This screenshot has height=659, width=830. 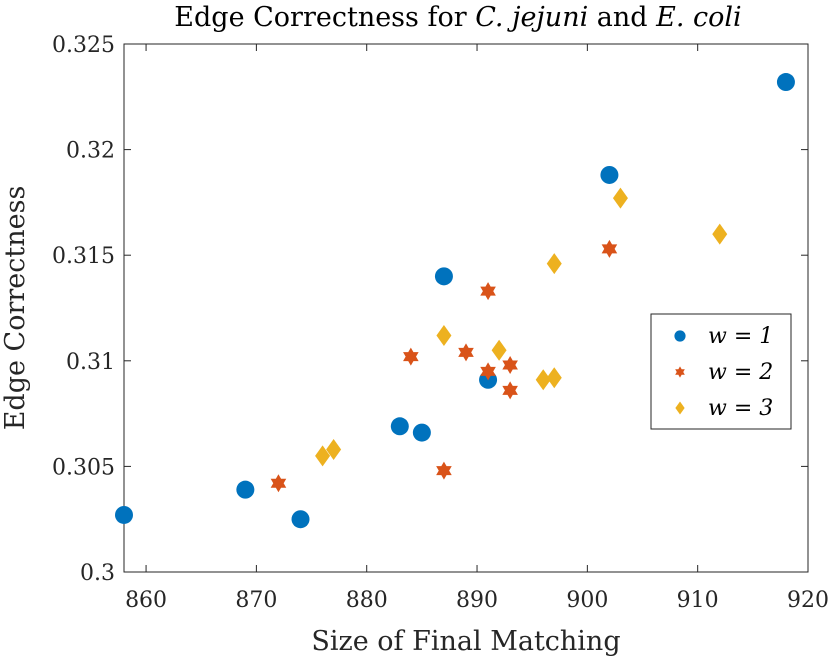 I want to click on x-tick-label: 920, so click(x=808, y=600).